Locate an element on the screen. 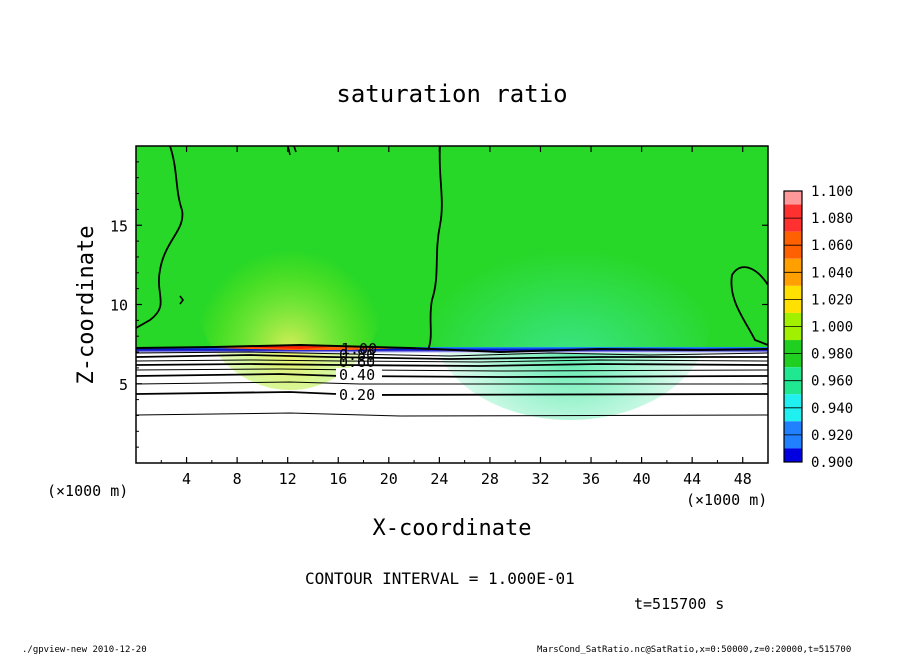 The image size is (904, 658). y-axis-title: Z-coordinate is located at coordinates (86, 305).